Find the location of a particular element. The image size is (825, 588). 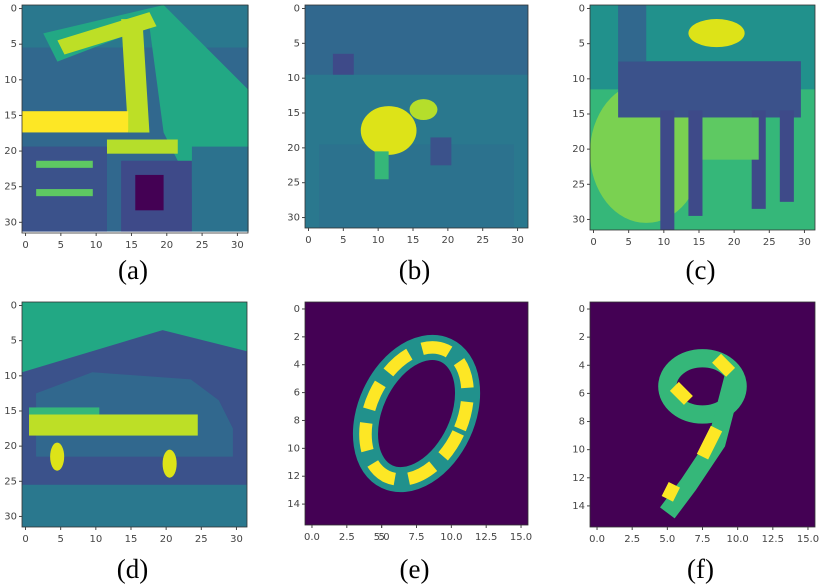

image-c is located at coordinates (702, 117).